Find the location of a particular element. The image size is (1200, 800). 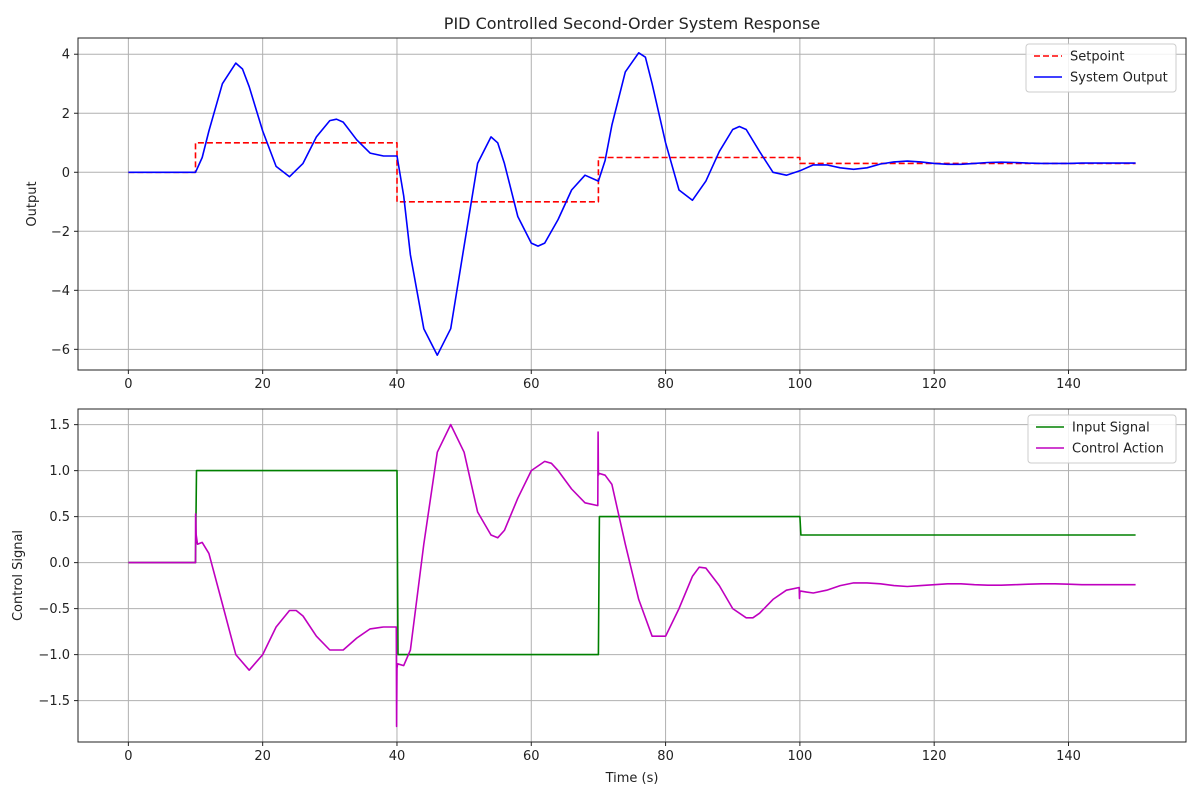

legend-label: System Output is located at coordinates (1119, 78).